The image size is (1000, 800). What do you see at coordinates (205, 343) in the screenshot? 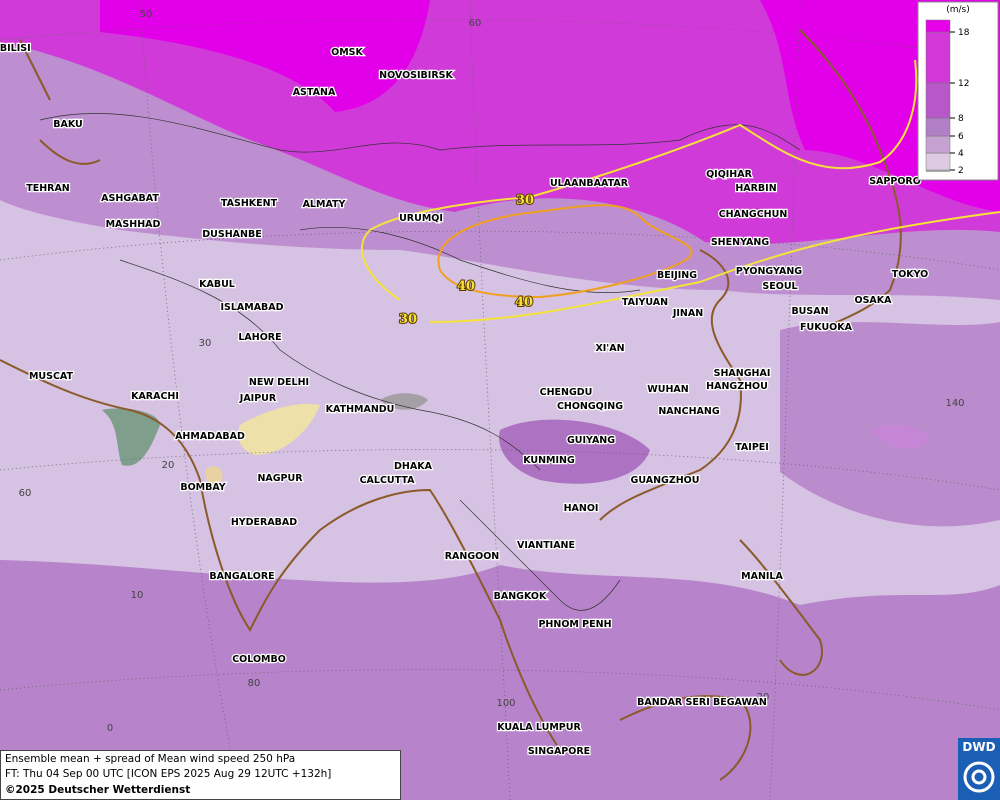
I see `grid-label: 30` at bounding box center [205, 343].